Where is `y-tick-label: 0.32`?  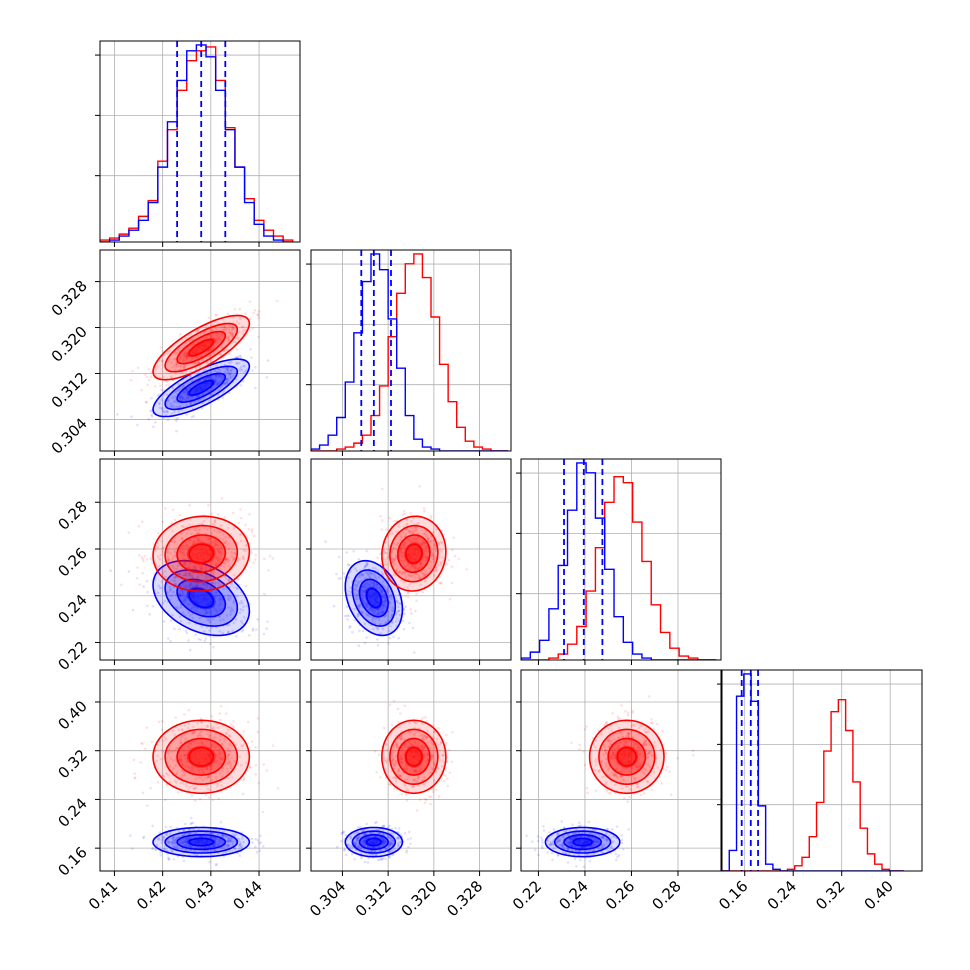
y-tick-label: 0.32 is located at coordinates (72, 764).